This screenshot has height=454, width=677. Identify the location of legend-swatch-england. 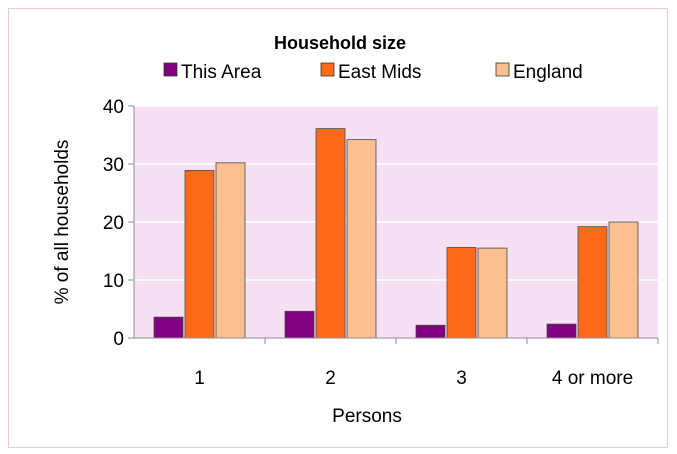
(502, 69).